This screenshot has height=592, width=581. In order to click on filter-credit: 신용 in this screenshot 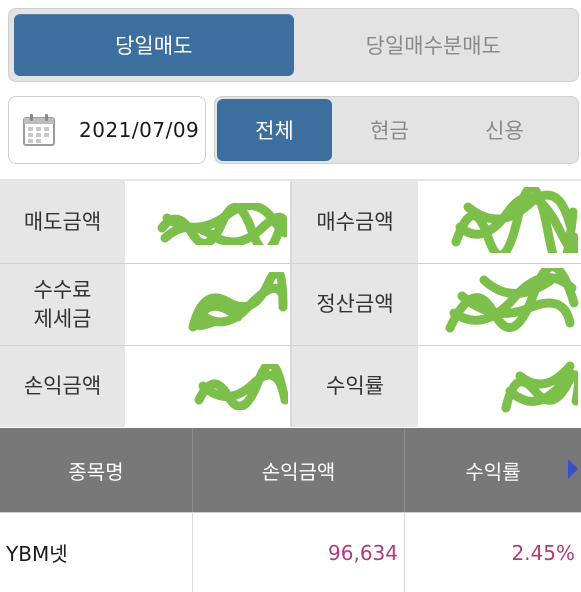, I will do `click(504, 131)`.